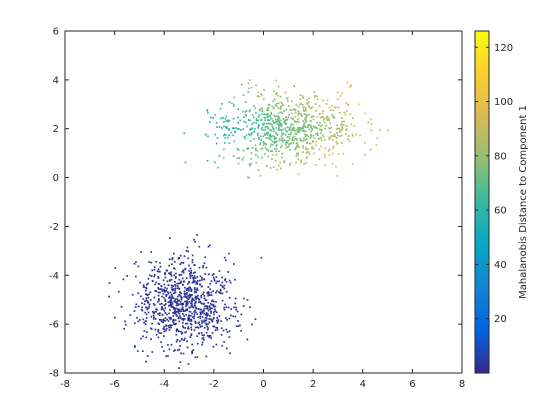  I want to click on y-tick-label: -4, so click(54, 276).